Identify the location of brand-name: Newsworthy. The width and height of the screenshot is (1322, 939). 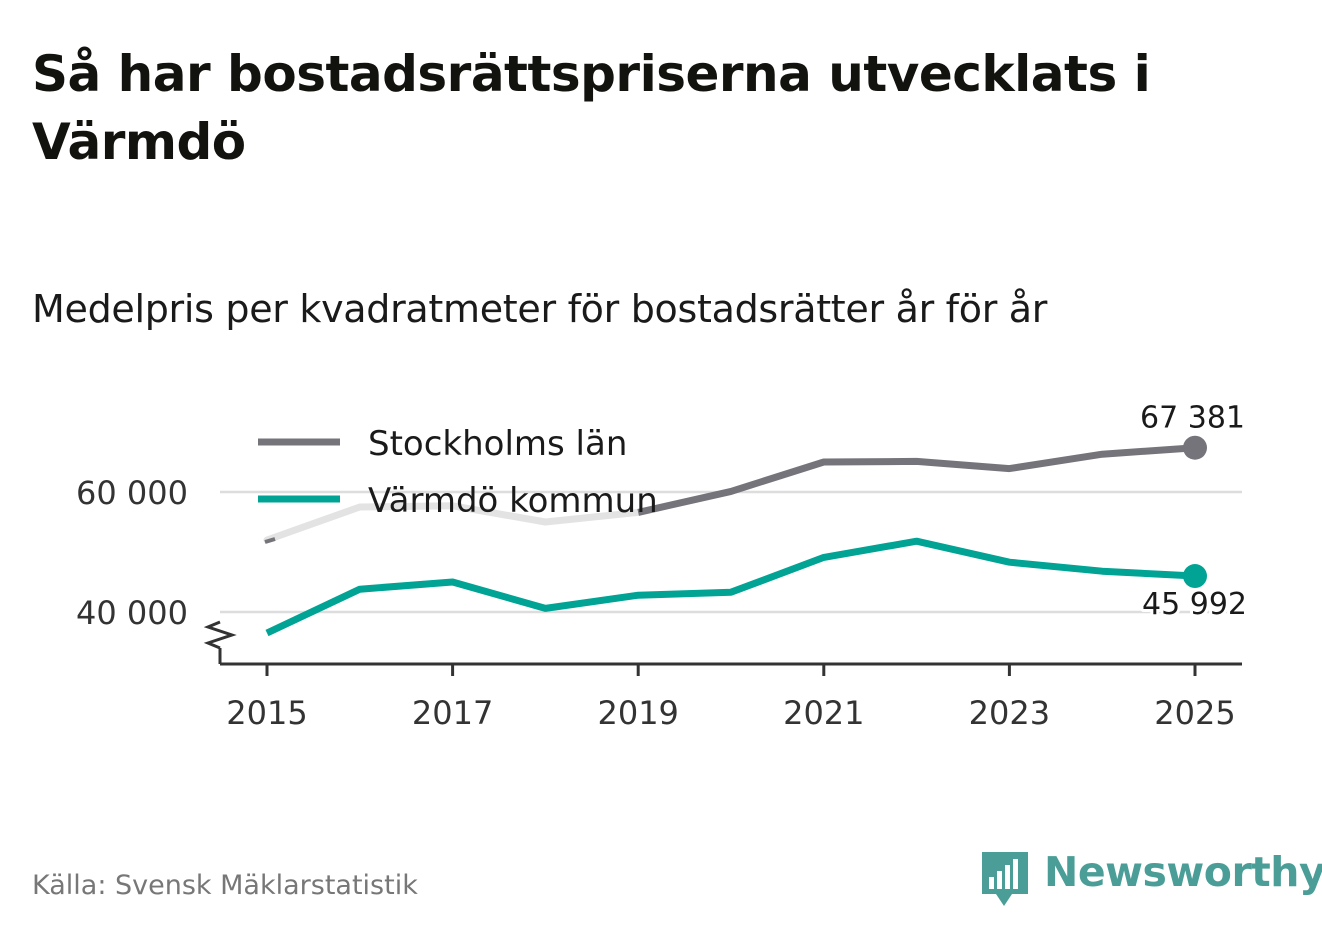
(1183, 872).